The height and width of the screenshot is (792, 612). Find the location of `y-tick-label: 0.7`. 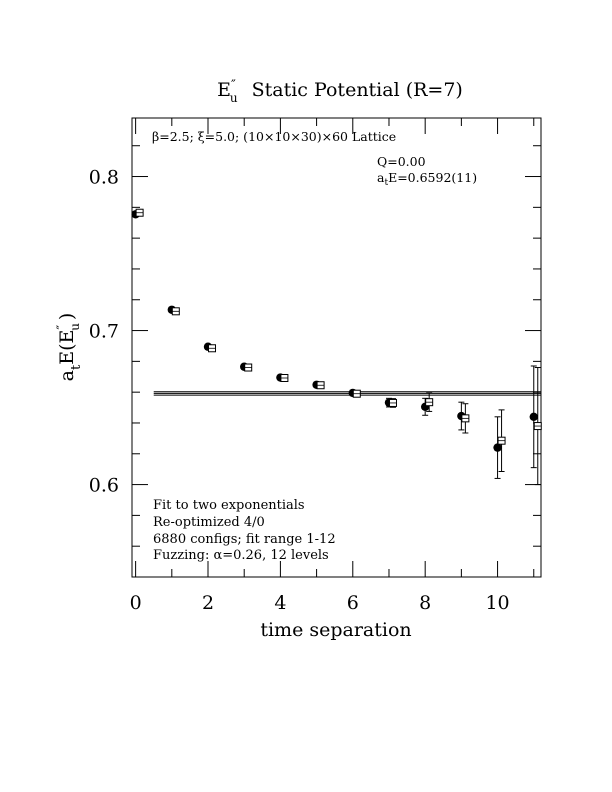

y-tick-label: 0.7 is located at coordinates (104, 332).